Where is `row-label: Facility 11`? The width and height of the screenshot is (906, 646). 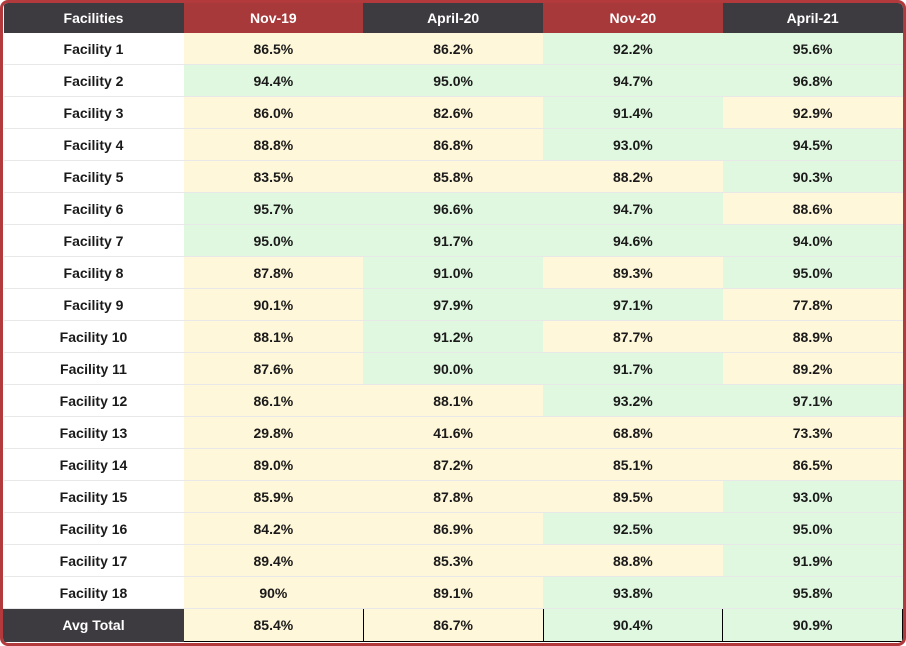
row-label: Facility 11 is located at coordinates (93, 368).